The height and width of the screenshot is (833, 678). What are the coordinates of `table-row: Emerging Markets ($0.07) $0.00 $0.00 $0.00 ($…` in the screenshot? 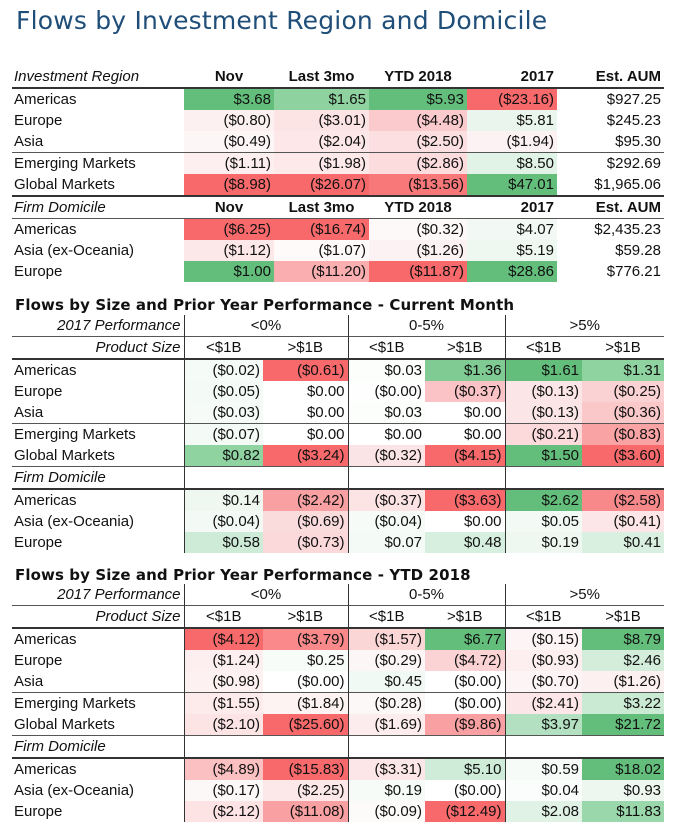 It's located at (338, 434).